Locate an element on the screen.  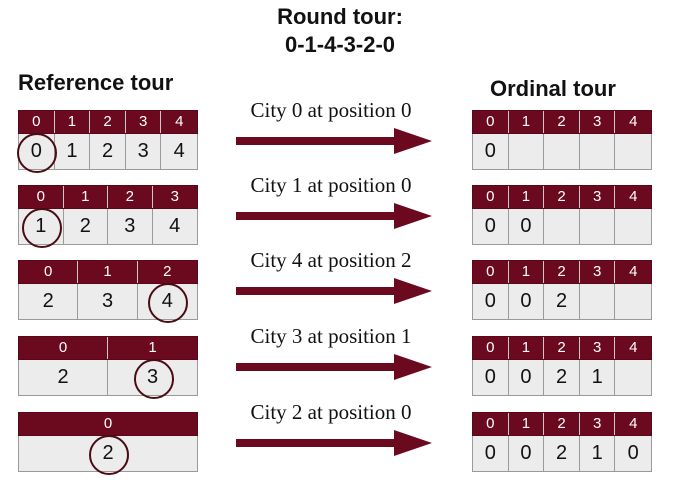
step-label: City 1 at position 0 is located at coordinates (331, 185).